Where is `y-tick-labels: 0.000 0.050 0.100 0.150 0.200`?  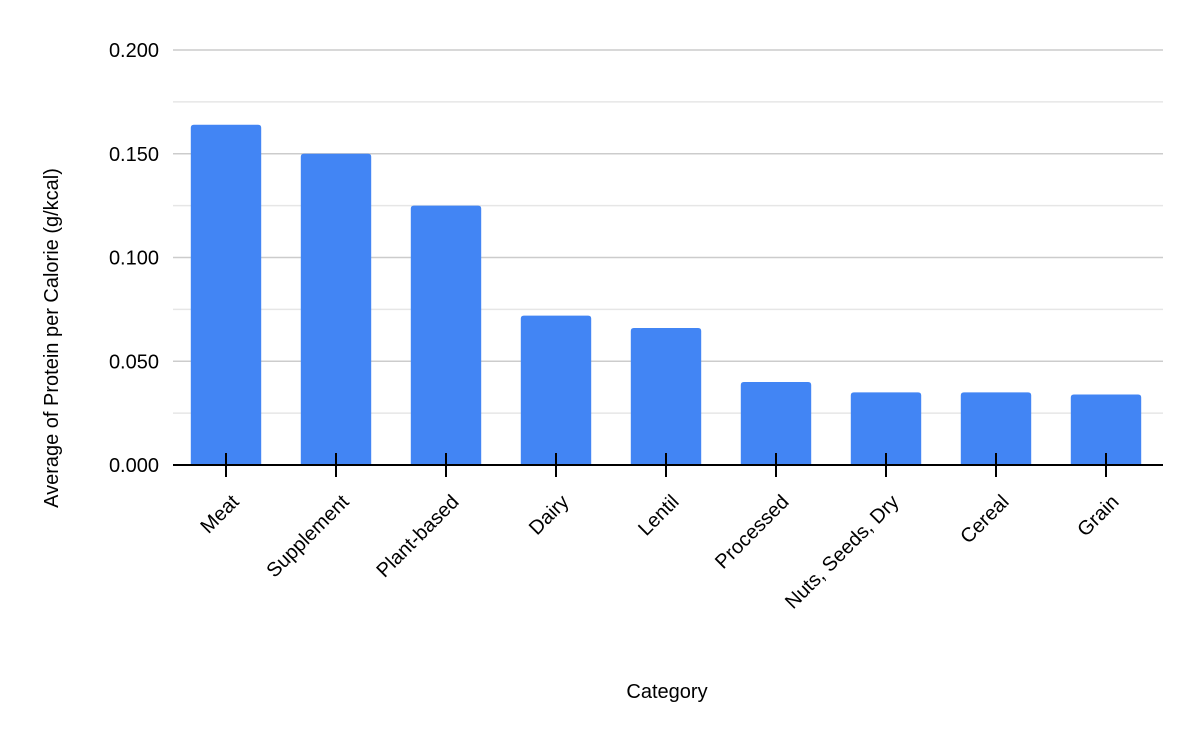
y-tick-labels: 0.000 0.050 0.100 0.150 0.200 is located at coordinates (134, 258).